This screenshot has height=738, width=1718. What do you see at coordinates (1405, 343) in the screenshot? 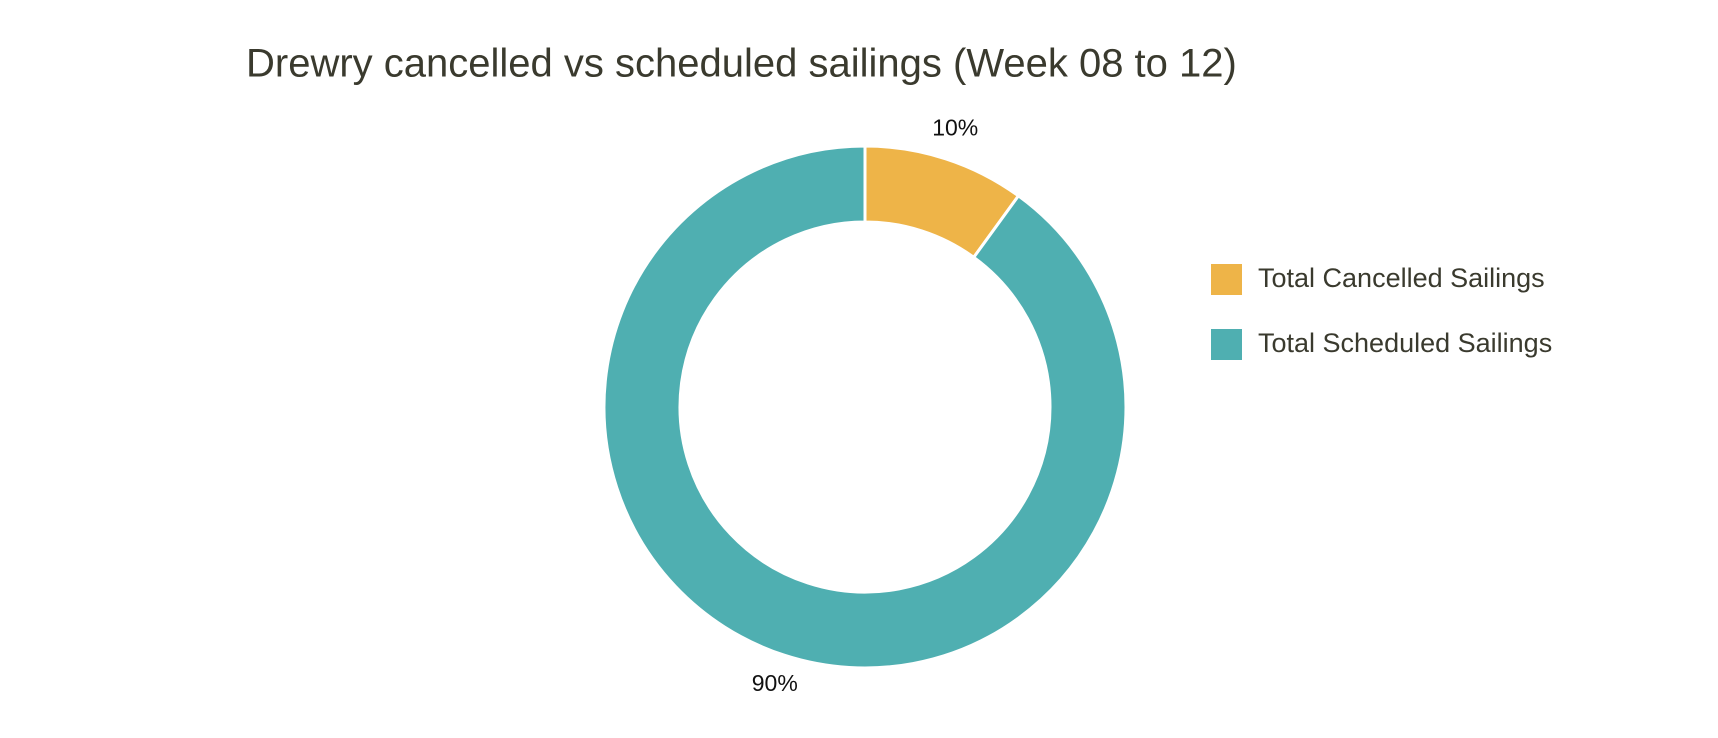
I see `legend-label: Total Scheduled Sailings` at bounding box center [1405, 343].